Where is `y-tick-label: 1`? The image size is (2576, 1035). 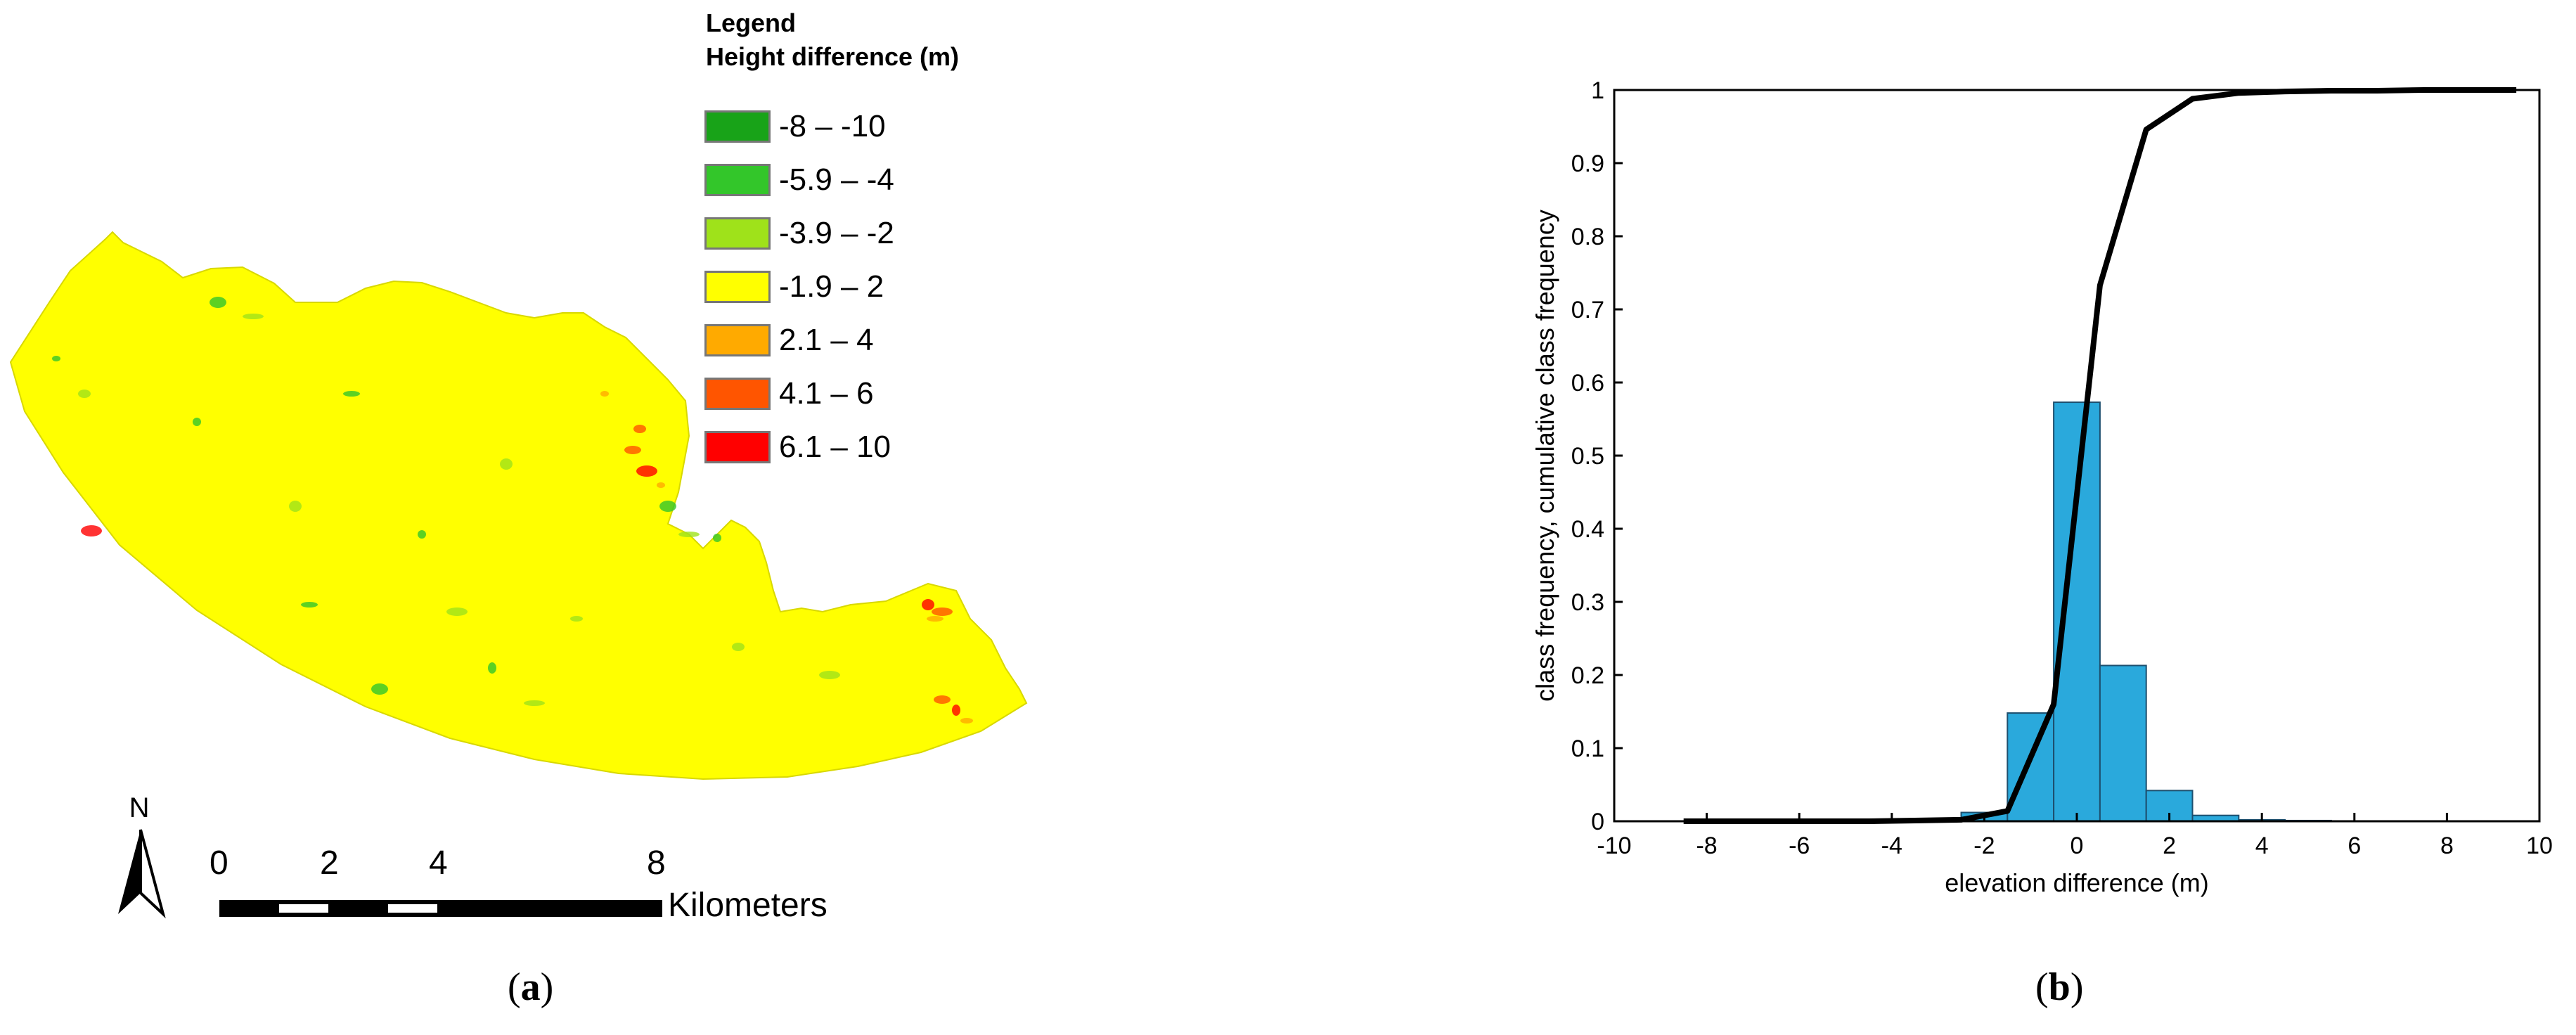
y-tick-label: 1 is located at coordinates (1597, 90).